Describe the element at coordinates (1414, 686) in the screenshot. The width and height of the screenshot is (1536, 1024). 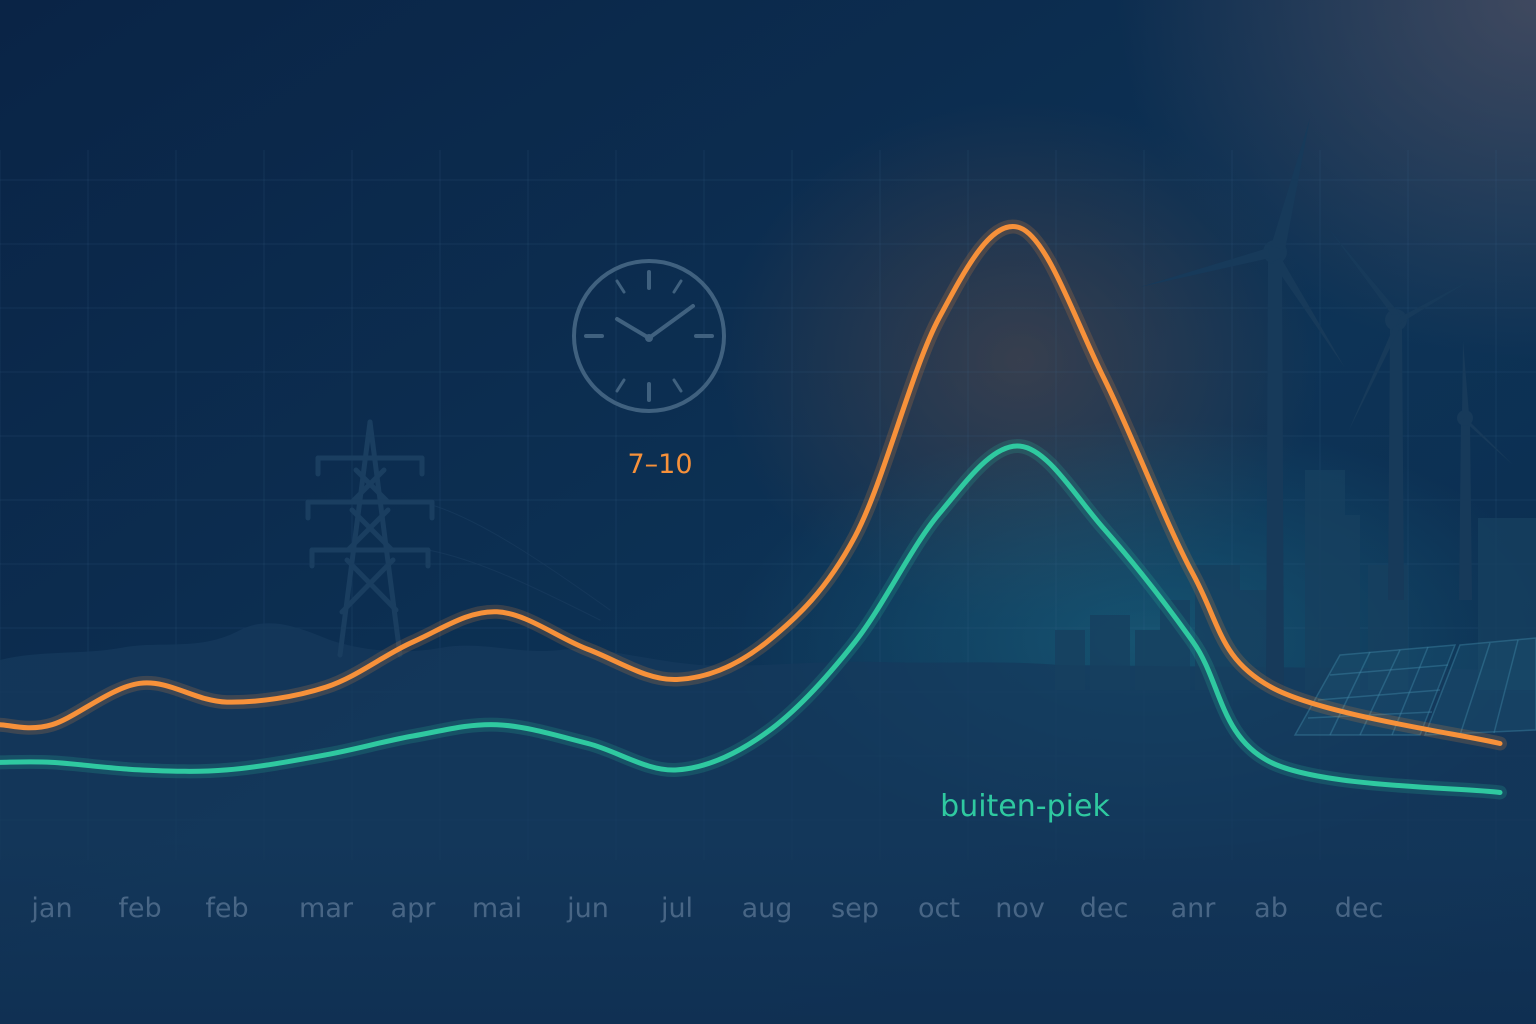
I see `solar-panel-icon` at that location.